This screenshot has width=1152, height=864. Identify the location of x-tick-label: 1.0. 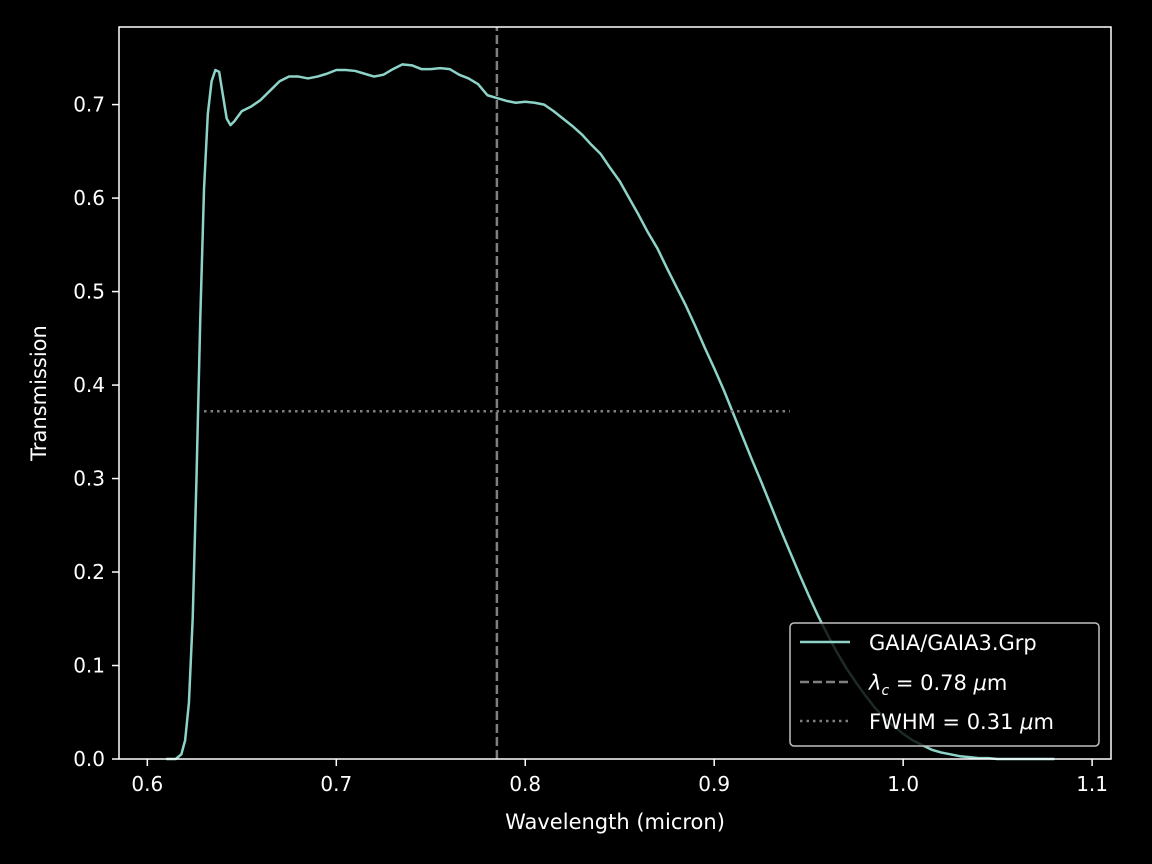
(903, 784).